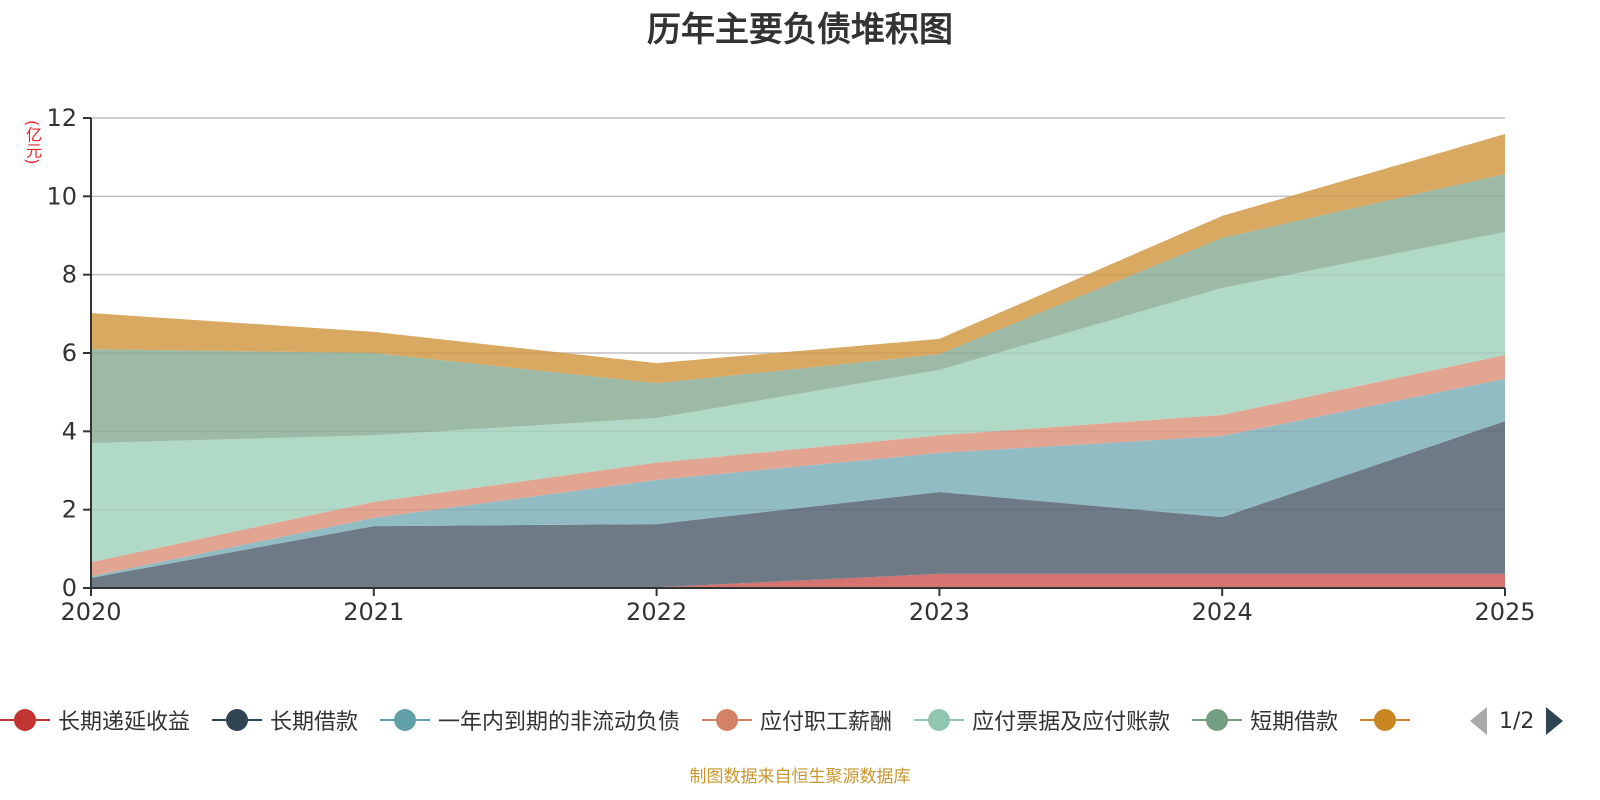  What do you see at coordinates (32, 142) in the screenshot?
I see `y-axis-unit-label: (亿元)` at bounding box center [32, 142].